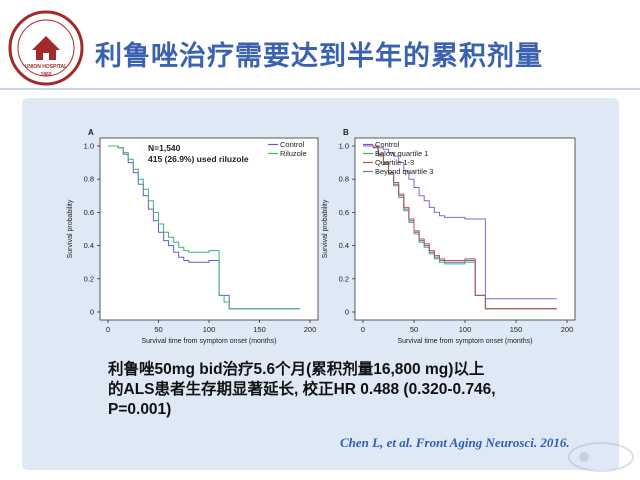  Describe the element at coordinates (320, 89) in the screenshot. I see `header-divider` at that location.